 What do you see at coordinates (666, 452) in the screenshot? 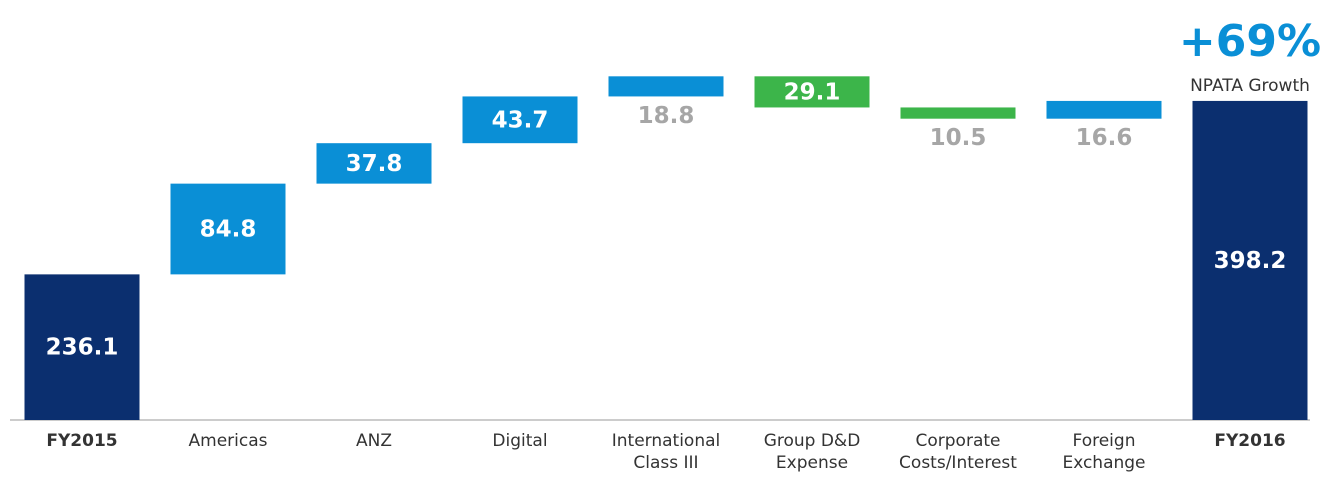
I see `x-tick-label: International Class III` at bounding box center [666, 452].